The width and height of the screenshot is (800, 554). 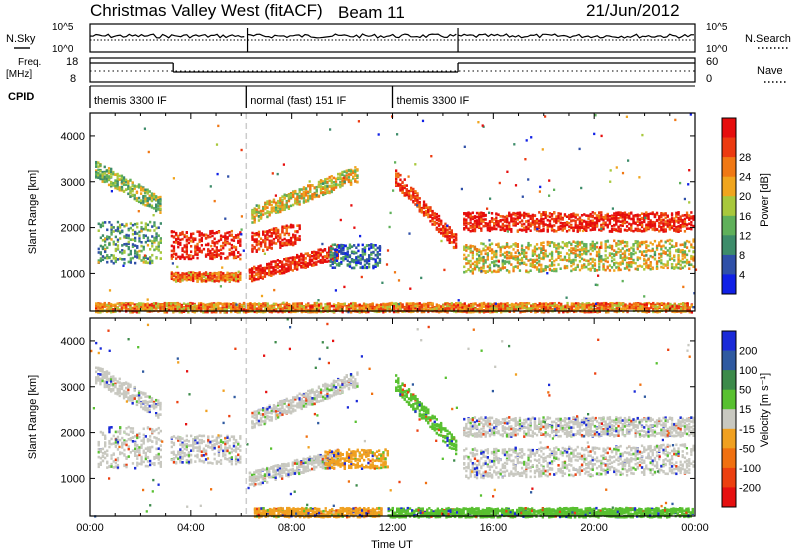 What do you see at coordinates (167, 36) in the screenshot?
I see `noise-sky-line` at bounding box center [167, 36].